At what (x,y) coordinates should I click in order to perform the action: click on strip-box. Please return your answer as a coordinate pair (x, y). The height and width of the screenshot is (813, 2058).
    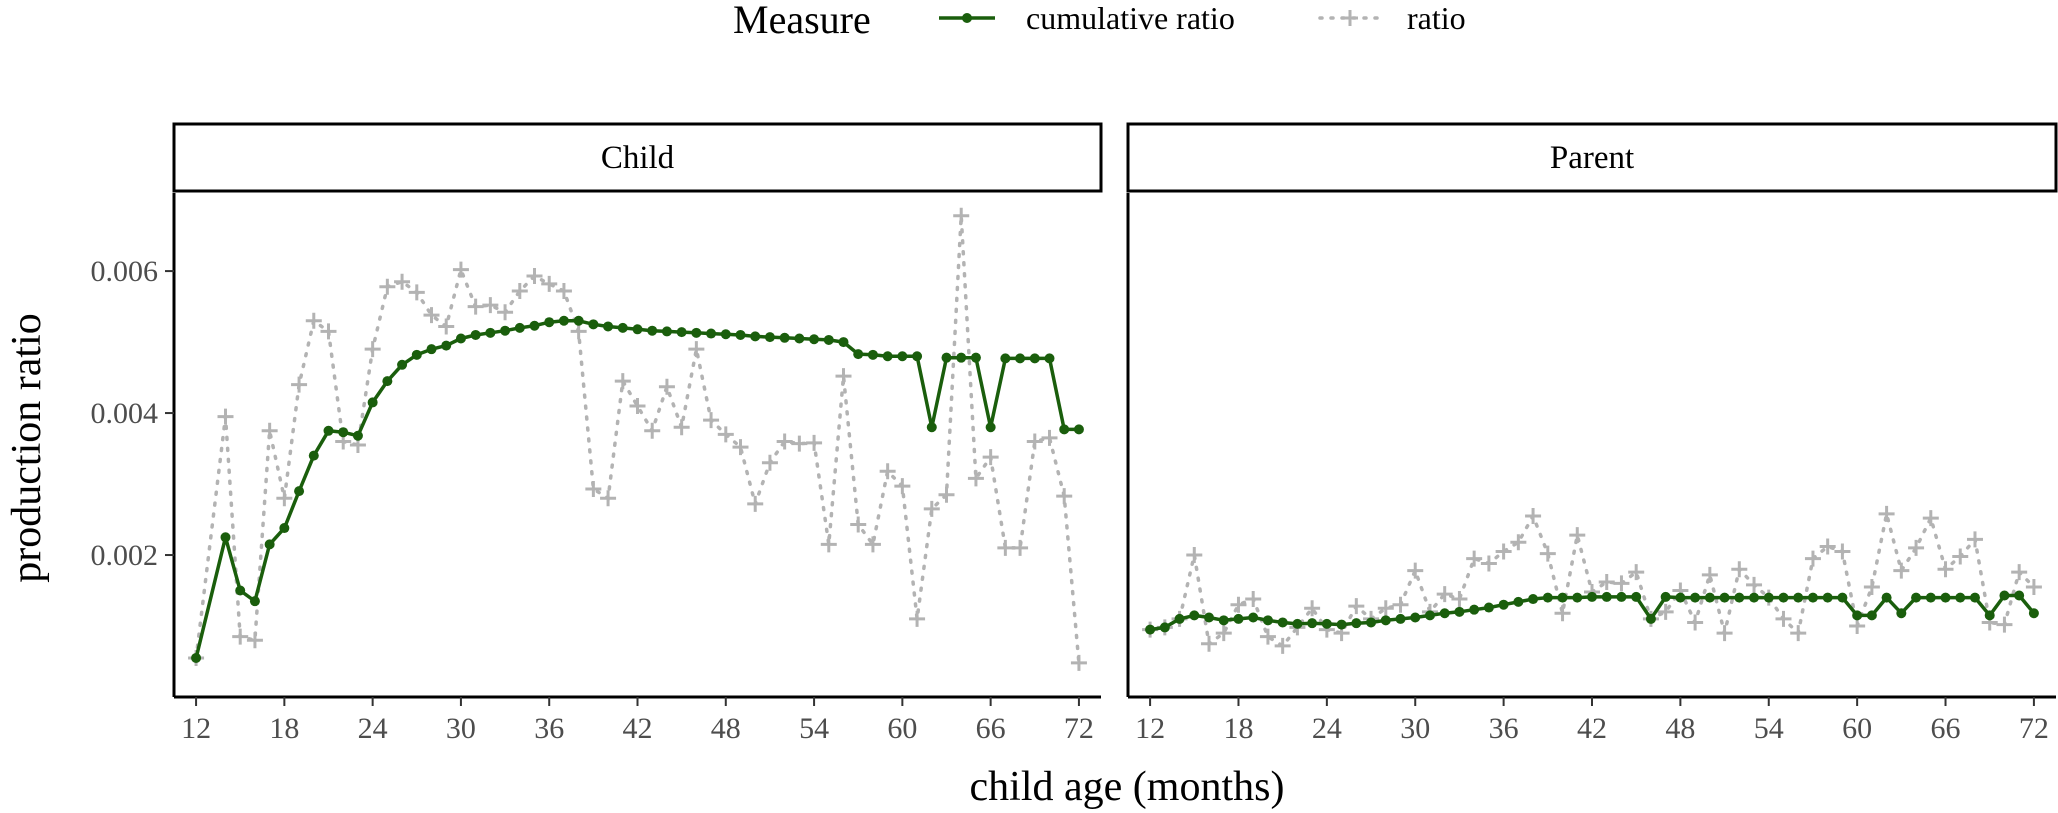
    Looking at the image, I should click on (1592, 157).